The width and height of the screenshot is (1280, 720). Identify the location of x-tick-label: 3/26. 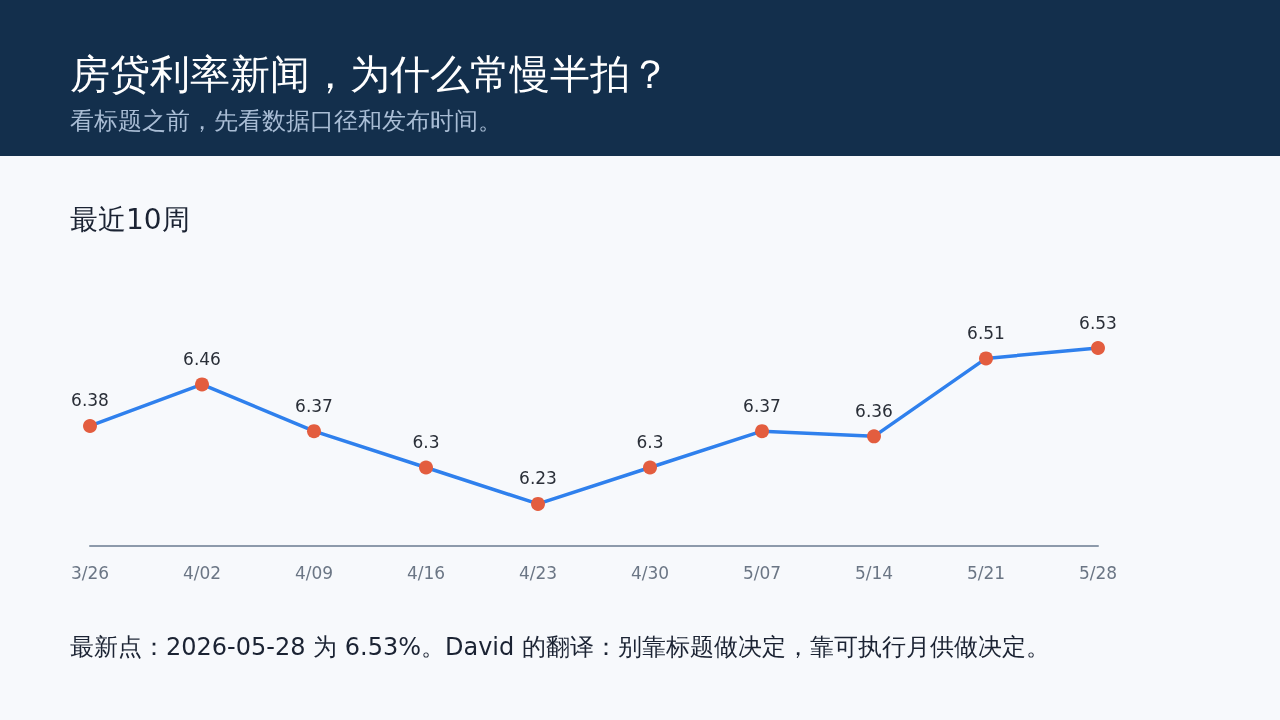
(90, 572).